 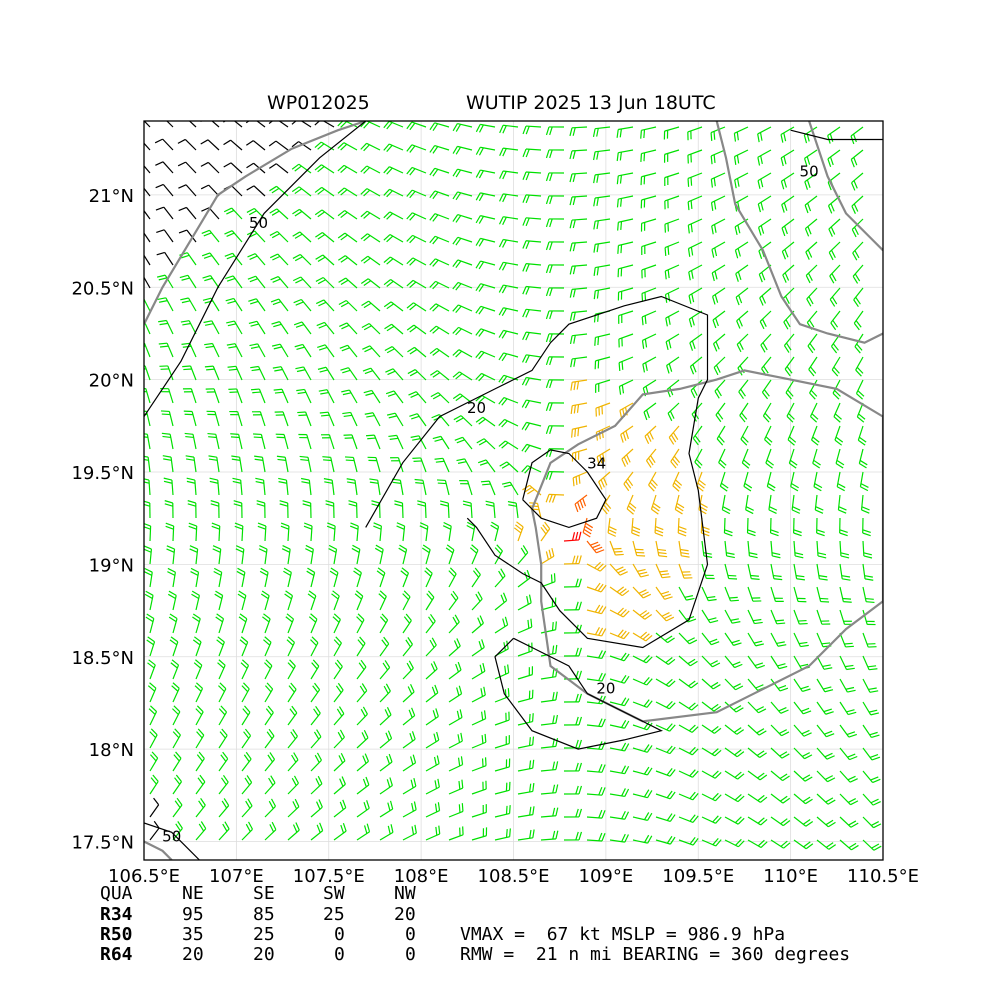 What do you see at coordinates (102, 520) in the screenshot?
I see `y-axis-ticks: 17.5°N 18°N 18.5°N 19°N 19.5°N 20°N 20.5°N 21°N` at bounding box center [102, 520].